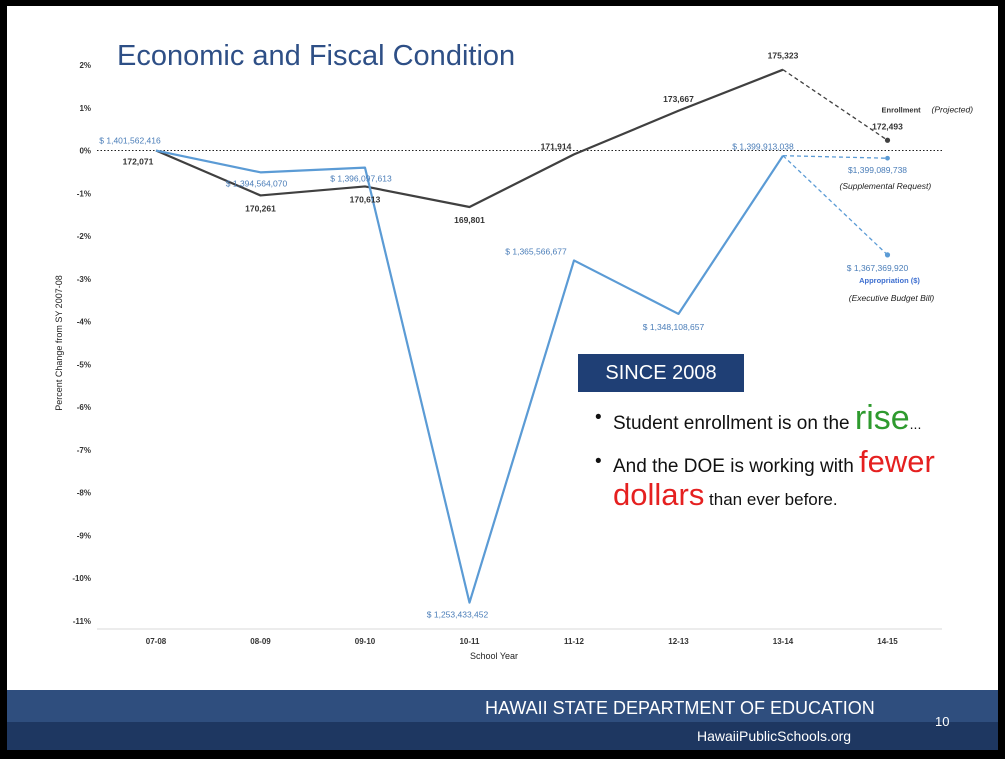 The height and width of the screenshot is (759, 1005). I want to click on appropriation-projected-line, so click(835, 205).